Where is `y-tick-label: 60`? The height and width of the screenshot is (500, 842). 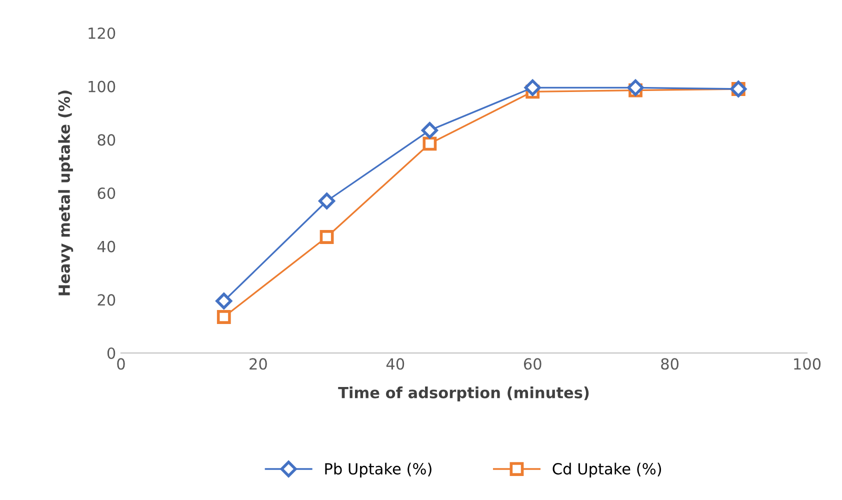 y-tick-label: 60 is located at coordinates (107, 193).